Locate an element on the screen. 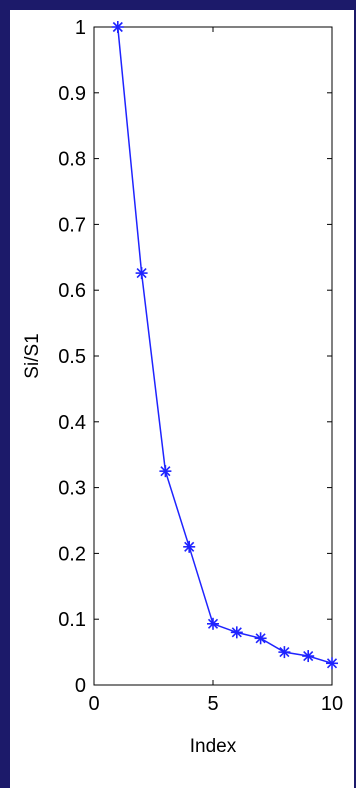  x-tick-label: 5 is located at coordinates (212, 704).